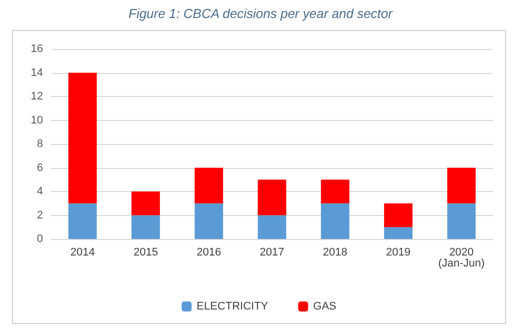  I want to click on y-tick-label: 2, so click(39, 215).